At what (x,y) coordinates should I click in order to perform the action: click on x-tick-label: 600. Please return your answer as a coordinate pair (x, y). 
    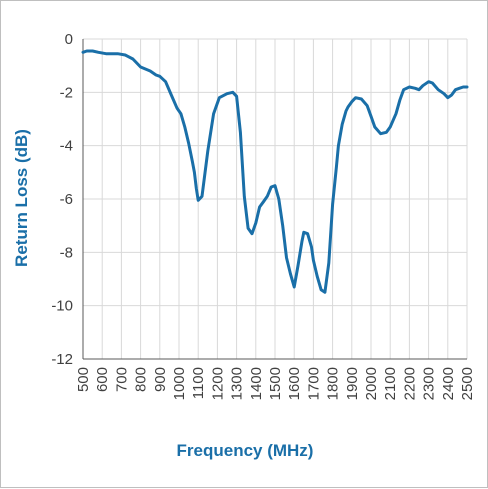
    Looking at the image, I should click on (102, 379).